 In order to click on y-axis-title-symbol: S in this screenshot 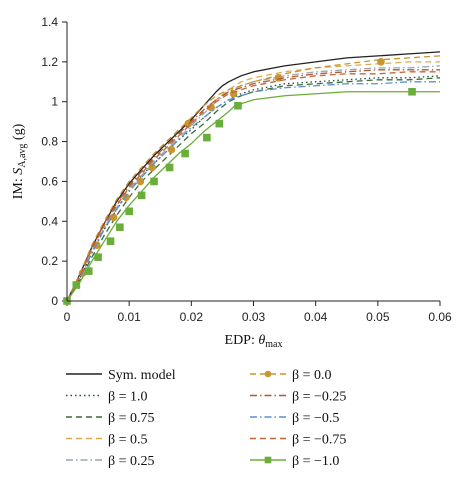, I will do `click(18, 171)`.